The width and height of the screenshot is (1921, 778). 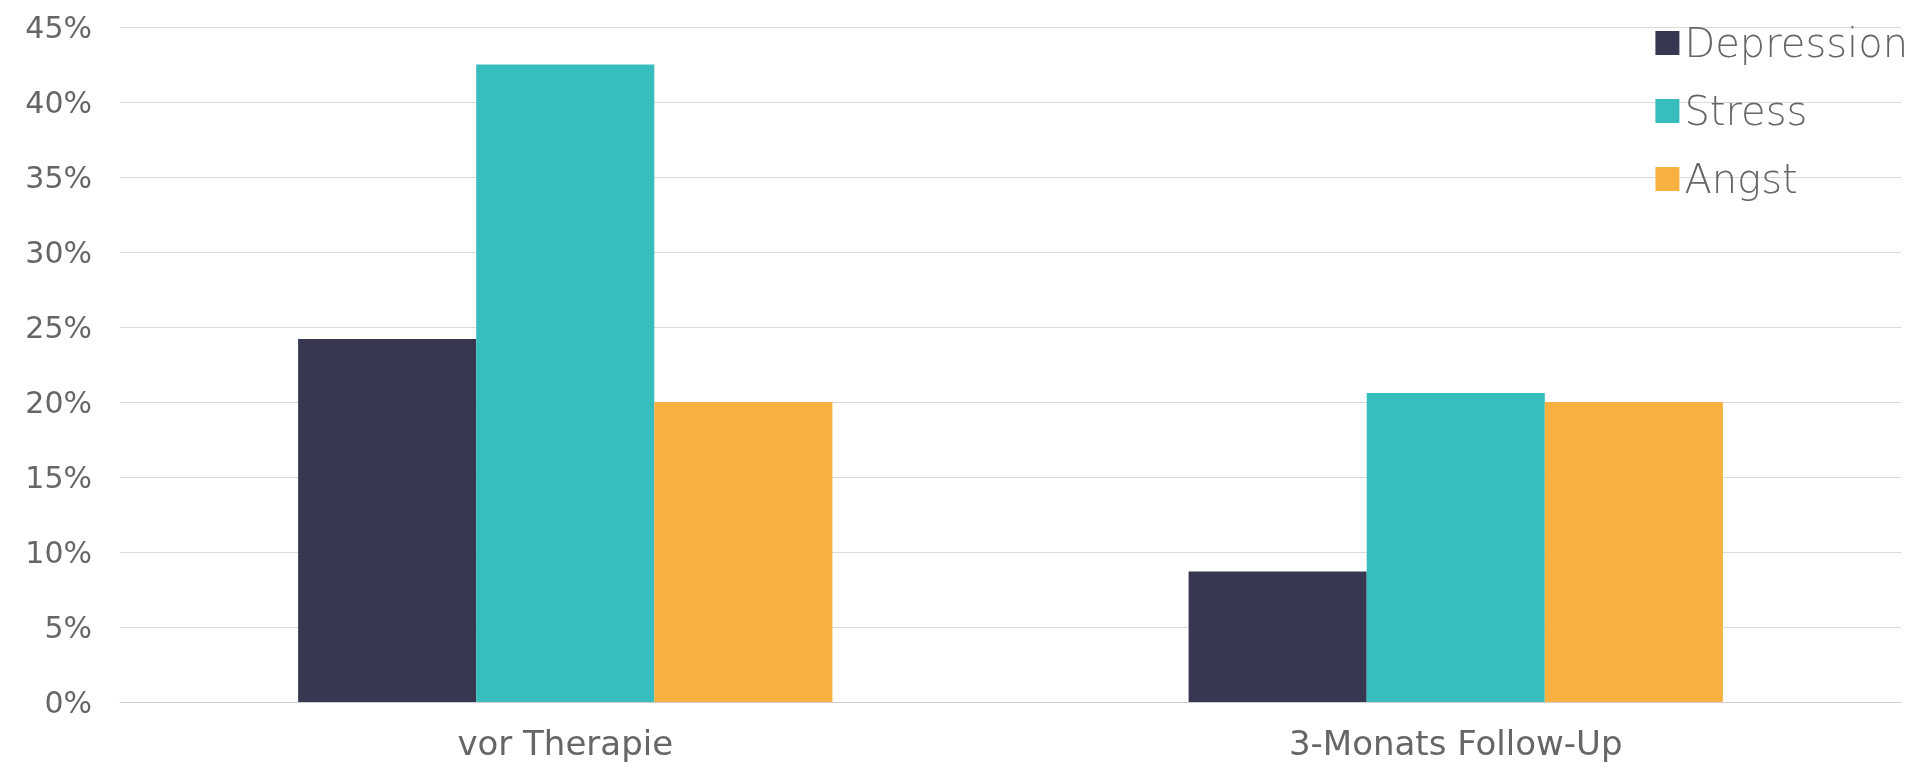 I want to click on legend-label: Stress, so click(x=1746, y=111).